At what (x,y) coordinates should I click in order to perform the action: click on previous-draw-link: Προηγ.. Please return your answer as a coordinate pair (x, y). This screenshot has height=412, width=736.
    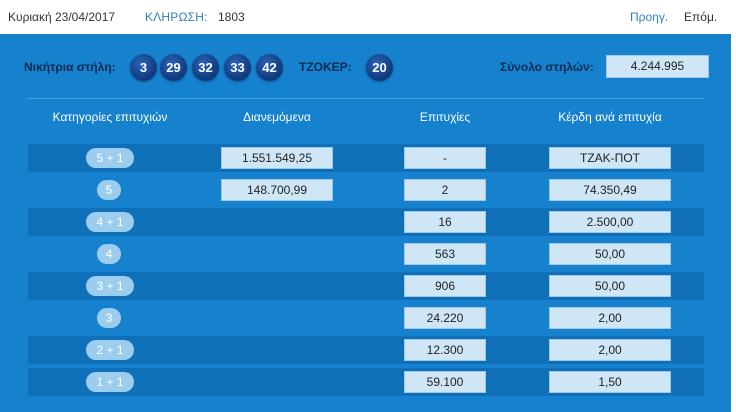
    Looking at the image, I should click on (649, 17).